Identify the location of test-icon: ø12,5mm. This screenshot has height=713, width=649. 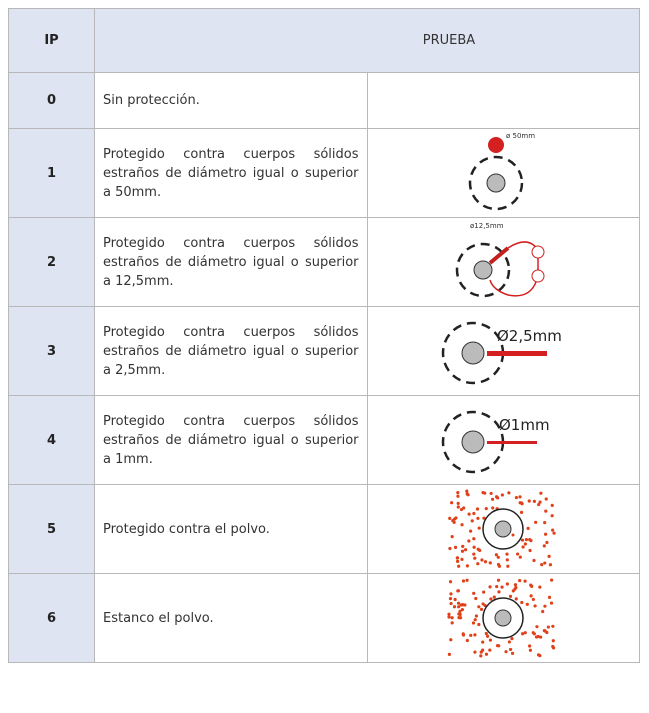
(500, 260).